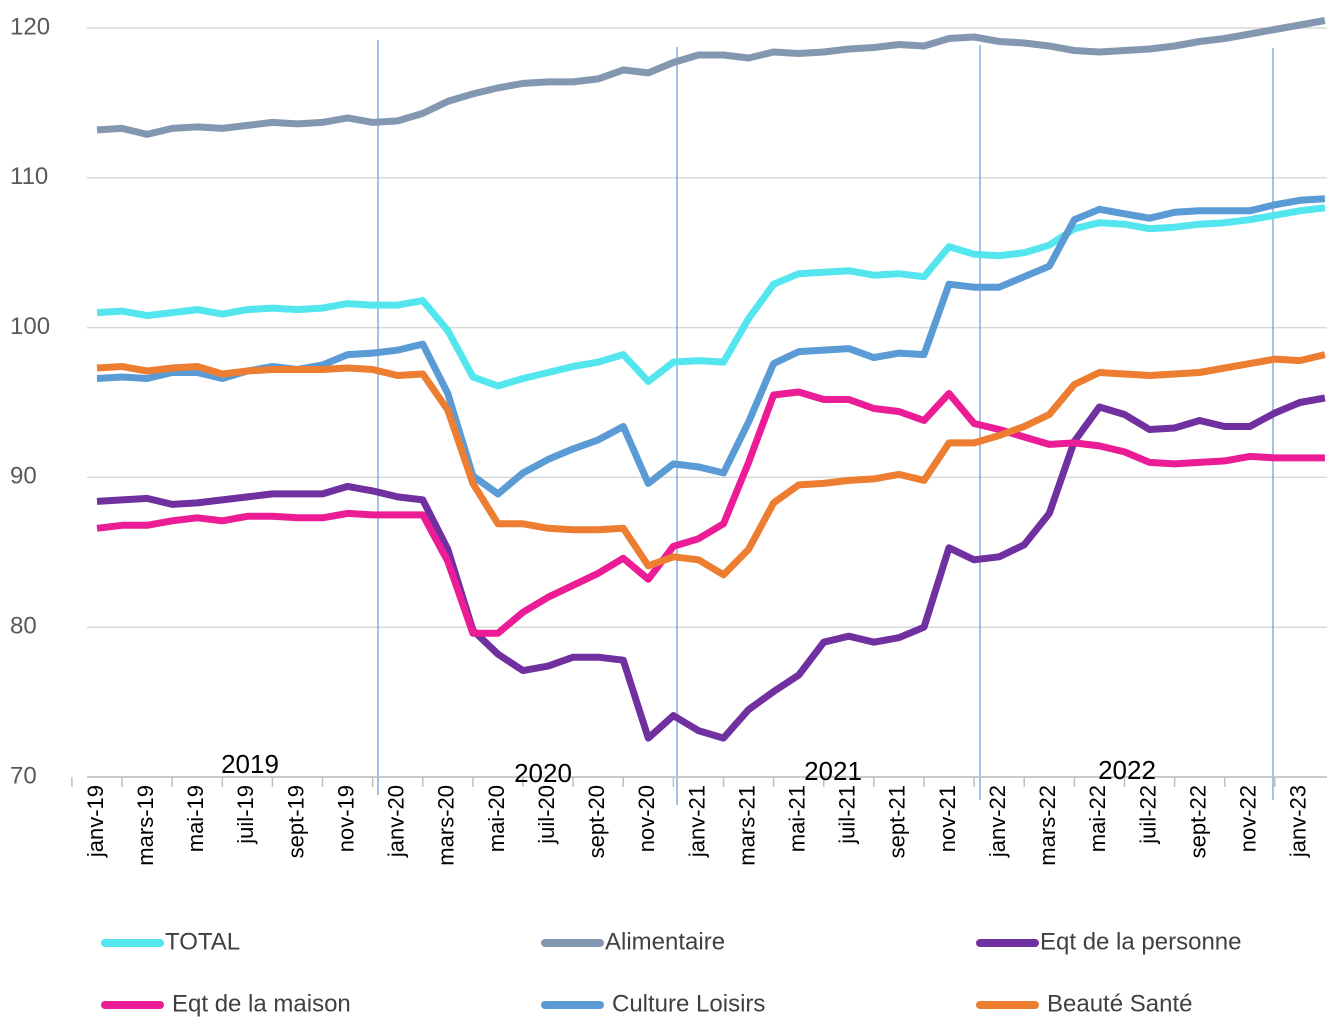  What do you see at coordinates (396, 821) in the screenshot?
I see `x-tick-label: janv-20` at bounding box center [396, 821].